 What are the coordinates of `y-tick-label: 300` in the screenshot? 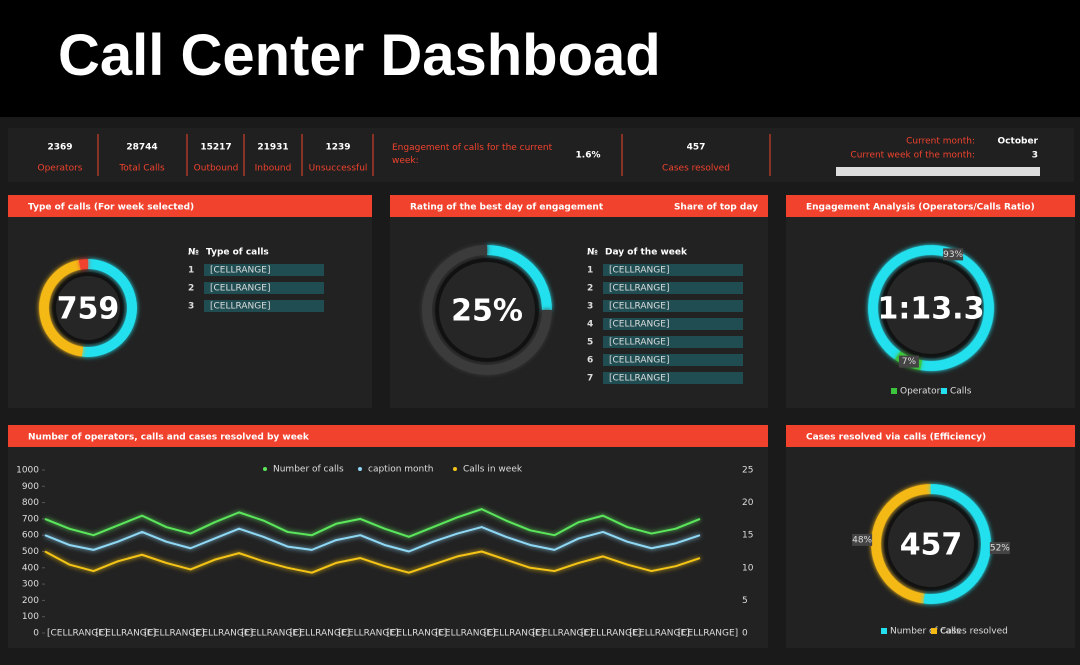 It's located at (30, 585).